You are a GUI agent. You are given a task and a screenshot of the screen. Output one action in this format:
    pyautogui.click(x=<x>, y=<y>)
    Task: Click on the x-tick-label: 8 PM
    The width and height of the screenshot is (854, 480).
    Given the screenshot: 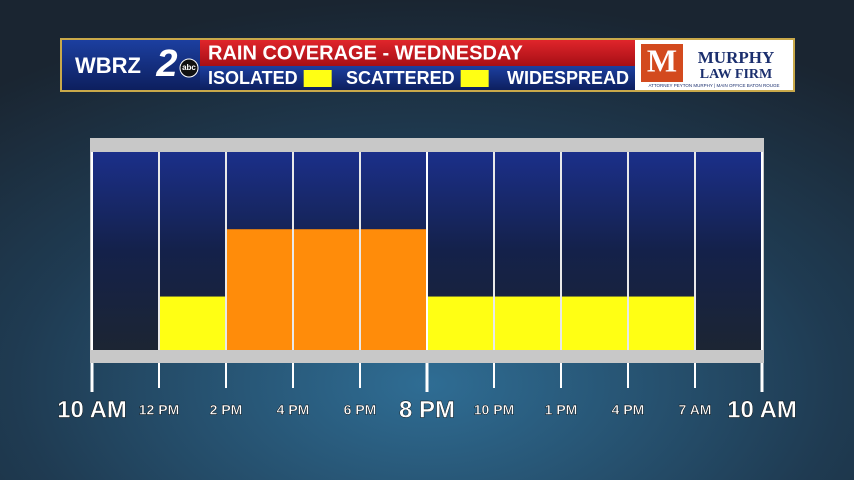 What is the action you would take?
    pyautogui.click(x=427, y=409)
    